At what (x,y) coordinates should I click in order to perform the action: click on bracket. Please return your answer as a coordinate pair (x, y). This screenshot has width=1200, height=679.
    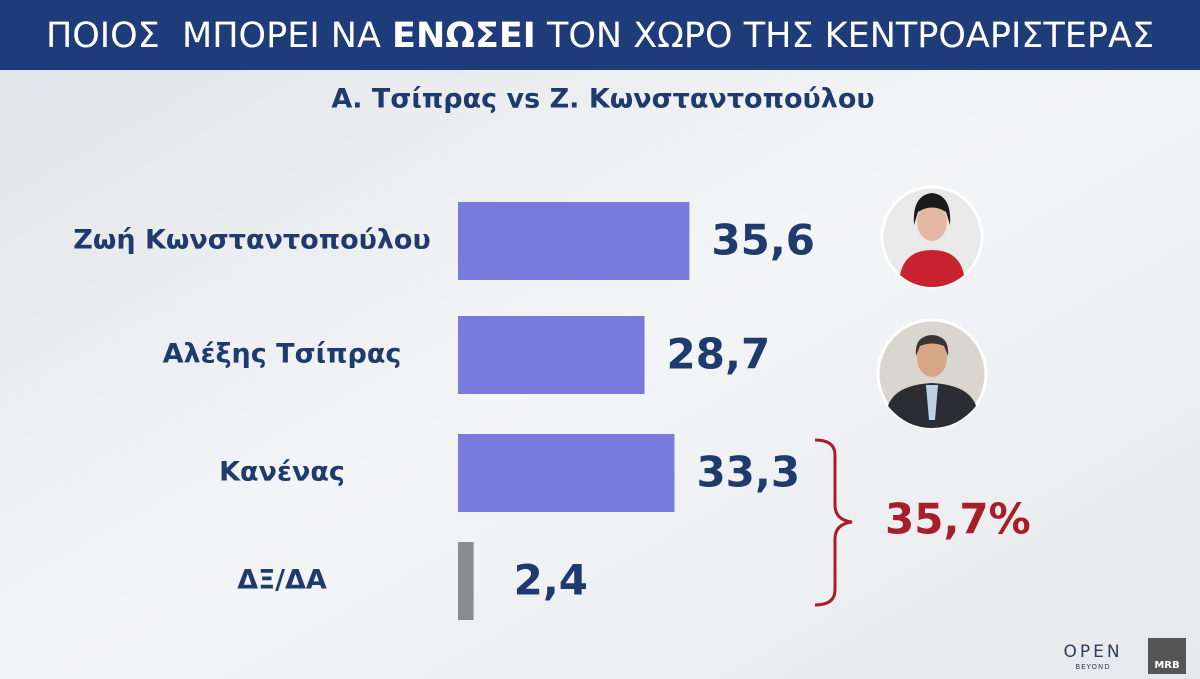
    Looking at the image, I should click on (833, 522).